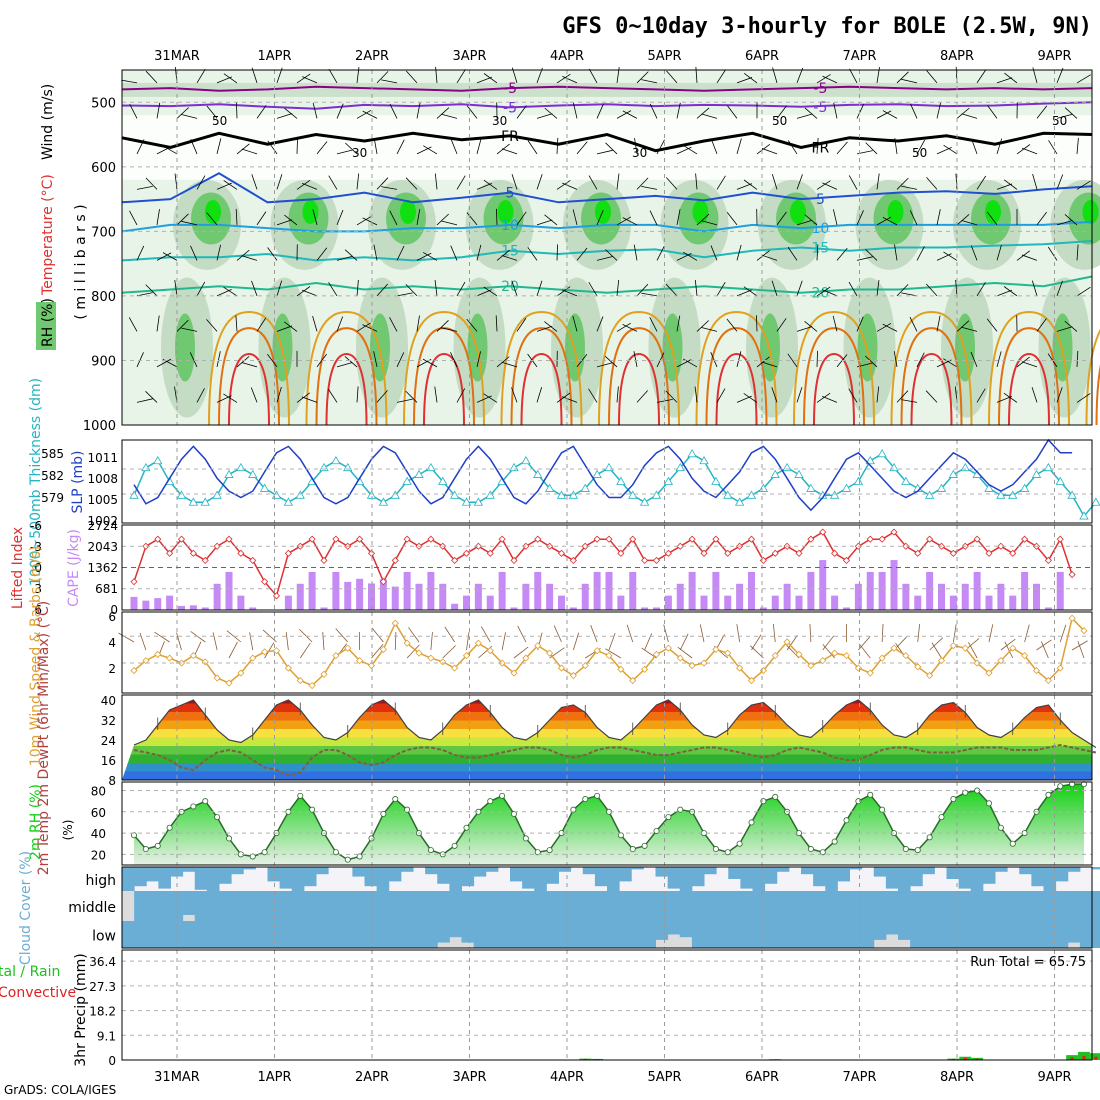 Image resolution: width=1100 pixels, height=1100 pixels. What do you see at coordinates (100, 881) in the screenshot?
I see `cloud-level-label: high` at bounding box center [100, 881].